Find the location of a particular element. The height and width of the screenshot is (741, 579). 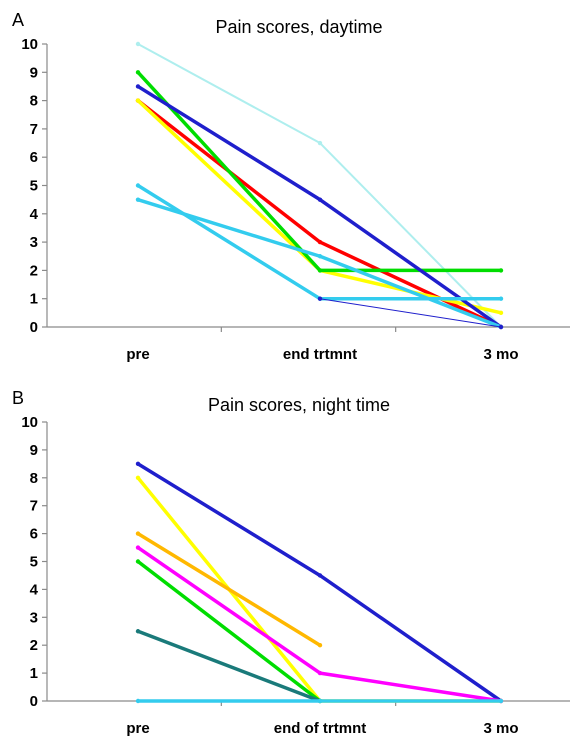

x-tick-label: end of trtmnt is located at coordinates (320, 728).